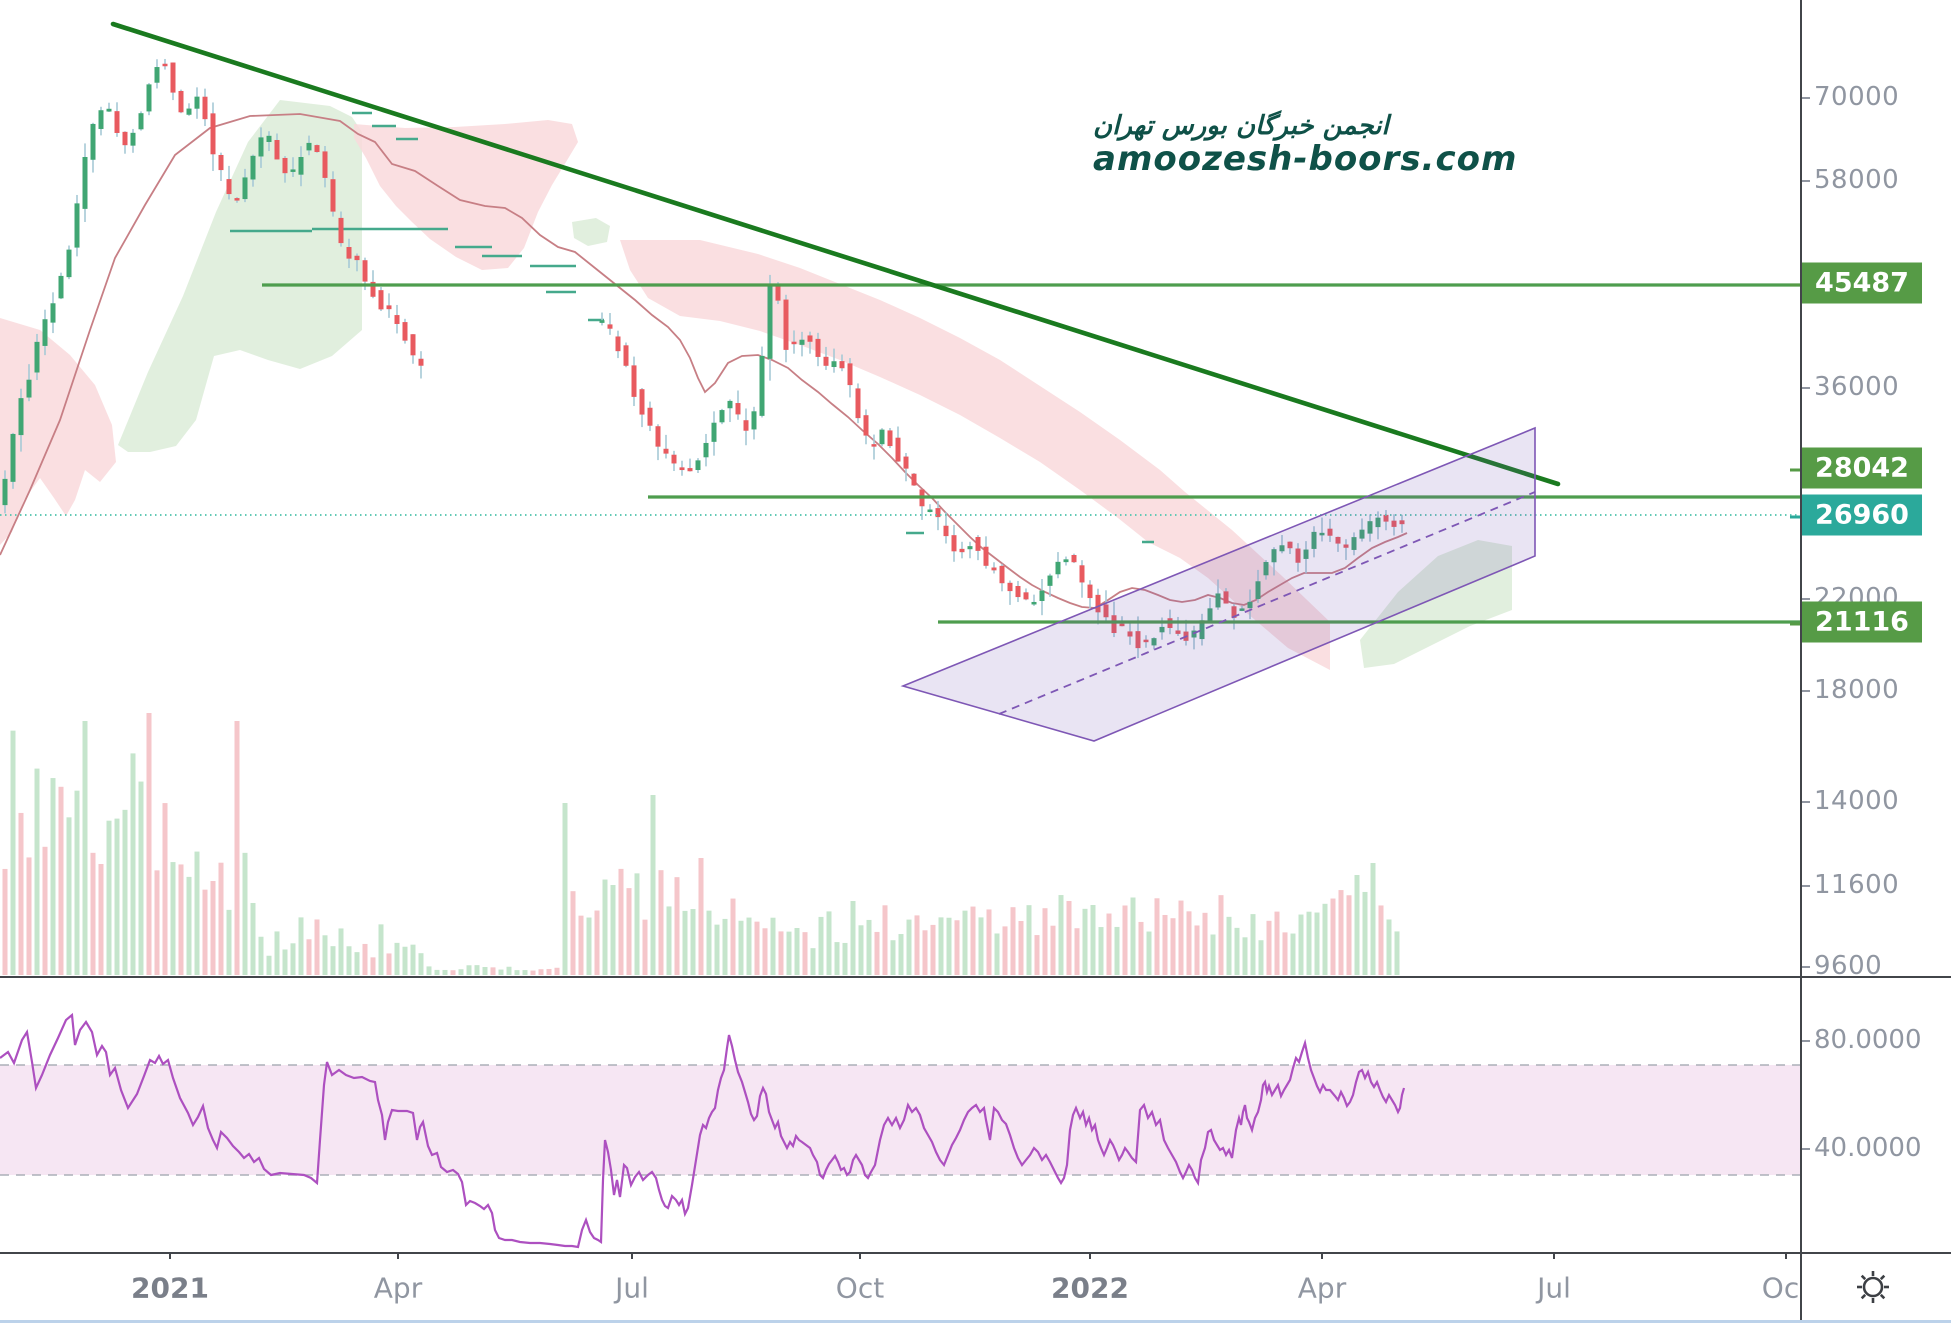  I want to click on price-axis-label-70000: 70000, so click(1849, 97).